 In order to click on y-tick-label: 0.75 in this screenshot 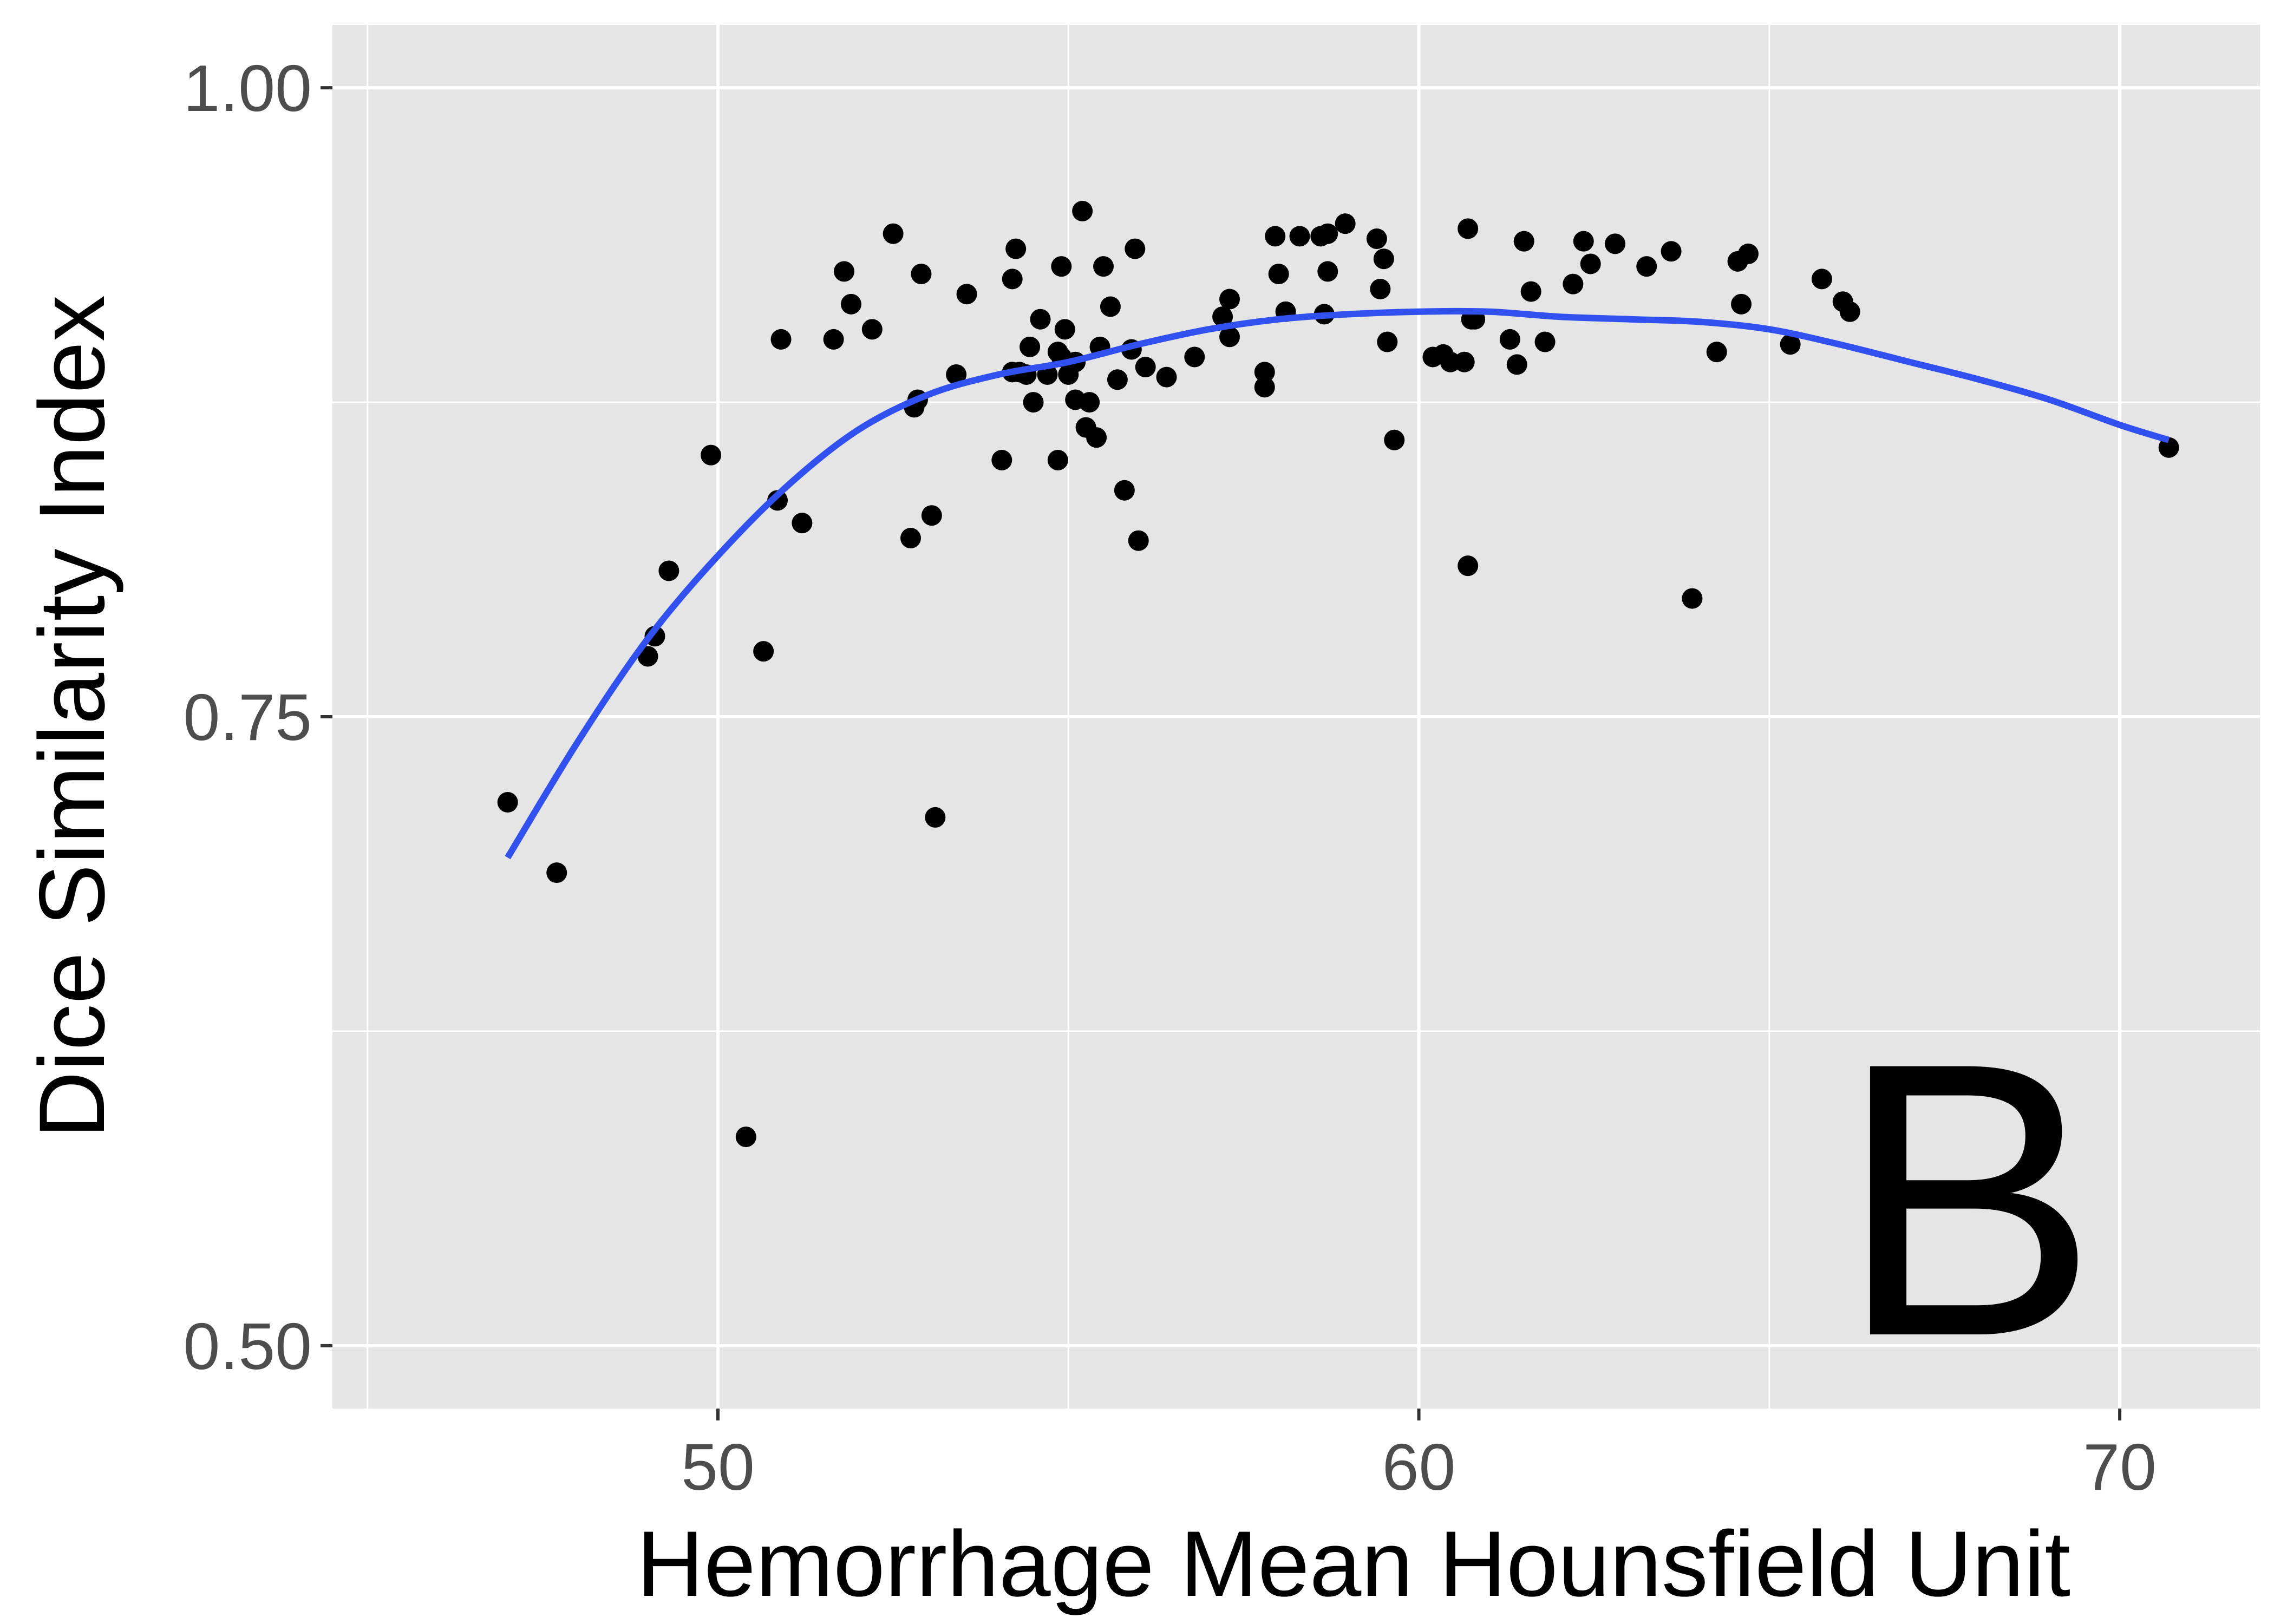, I will do `click(248, 717)`.